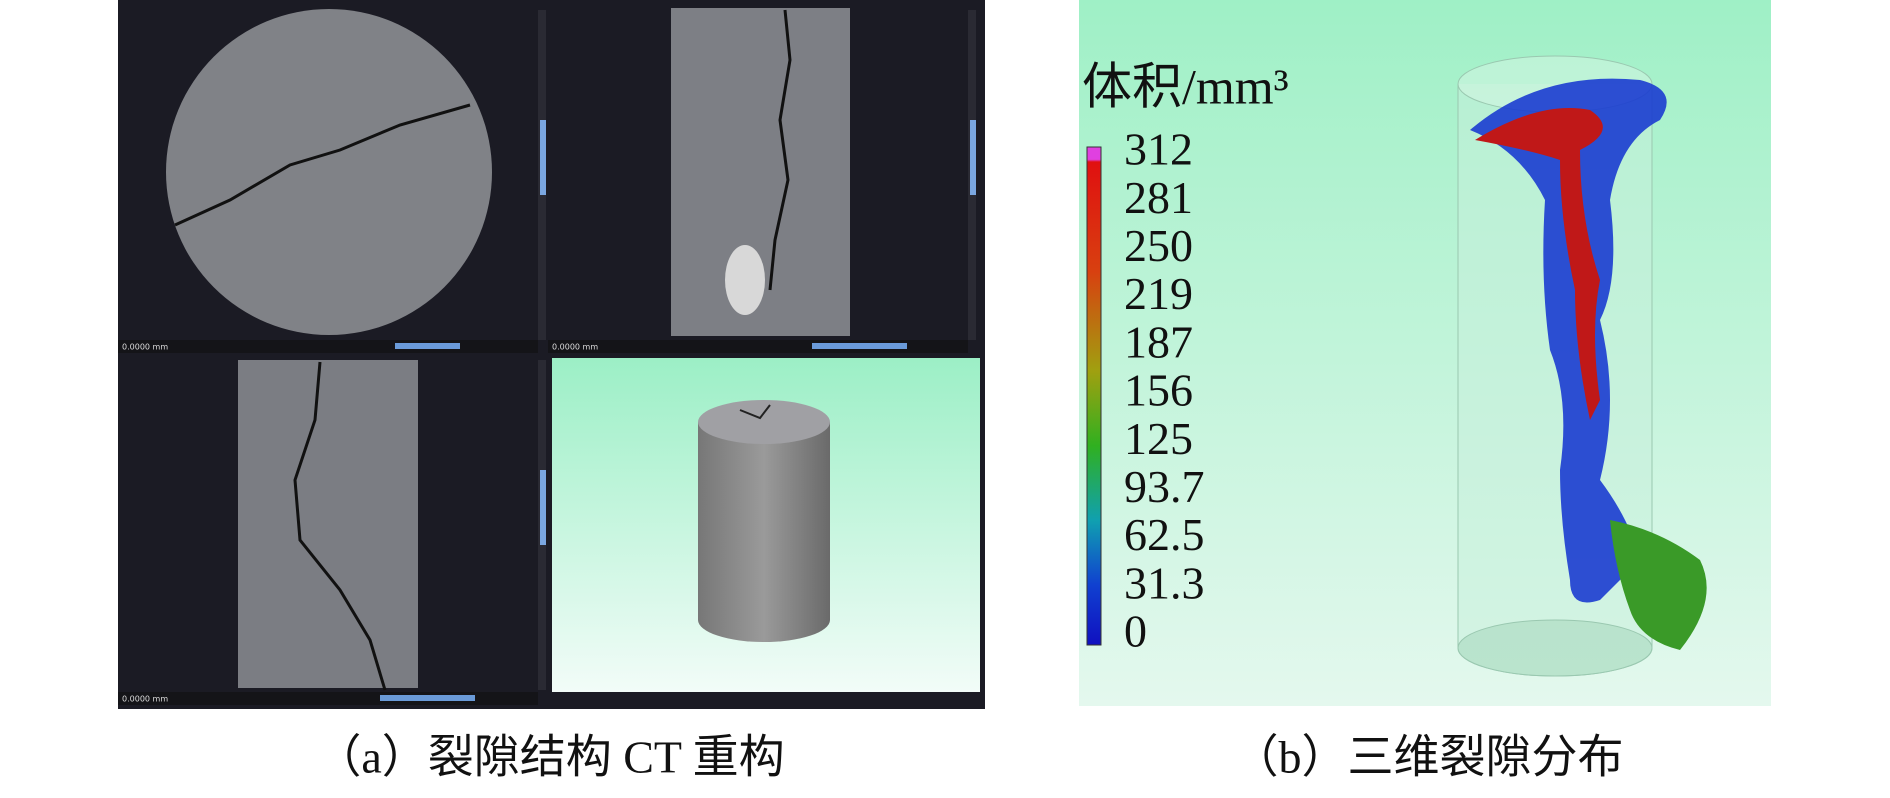  Describe the element at coordinates (1094, 396) in the screenshot. I see `colorbar` at that location.